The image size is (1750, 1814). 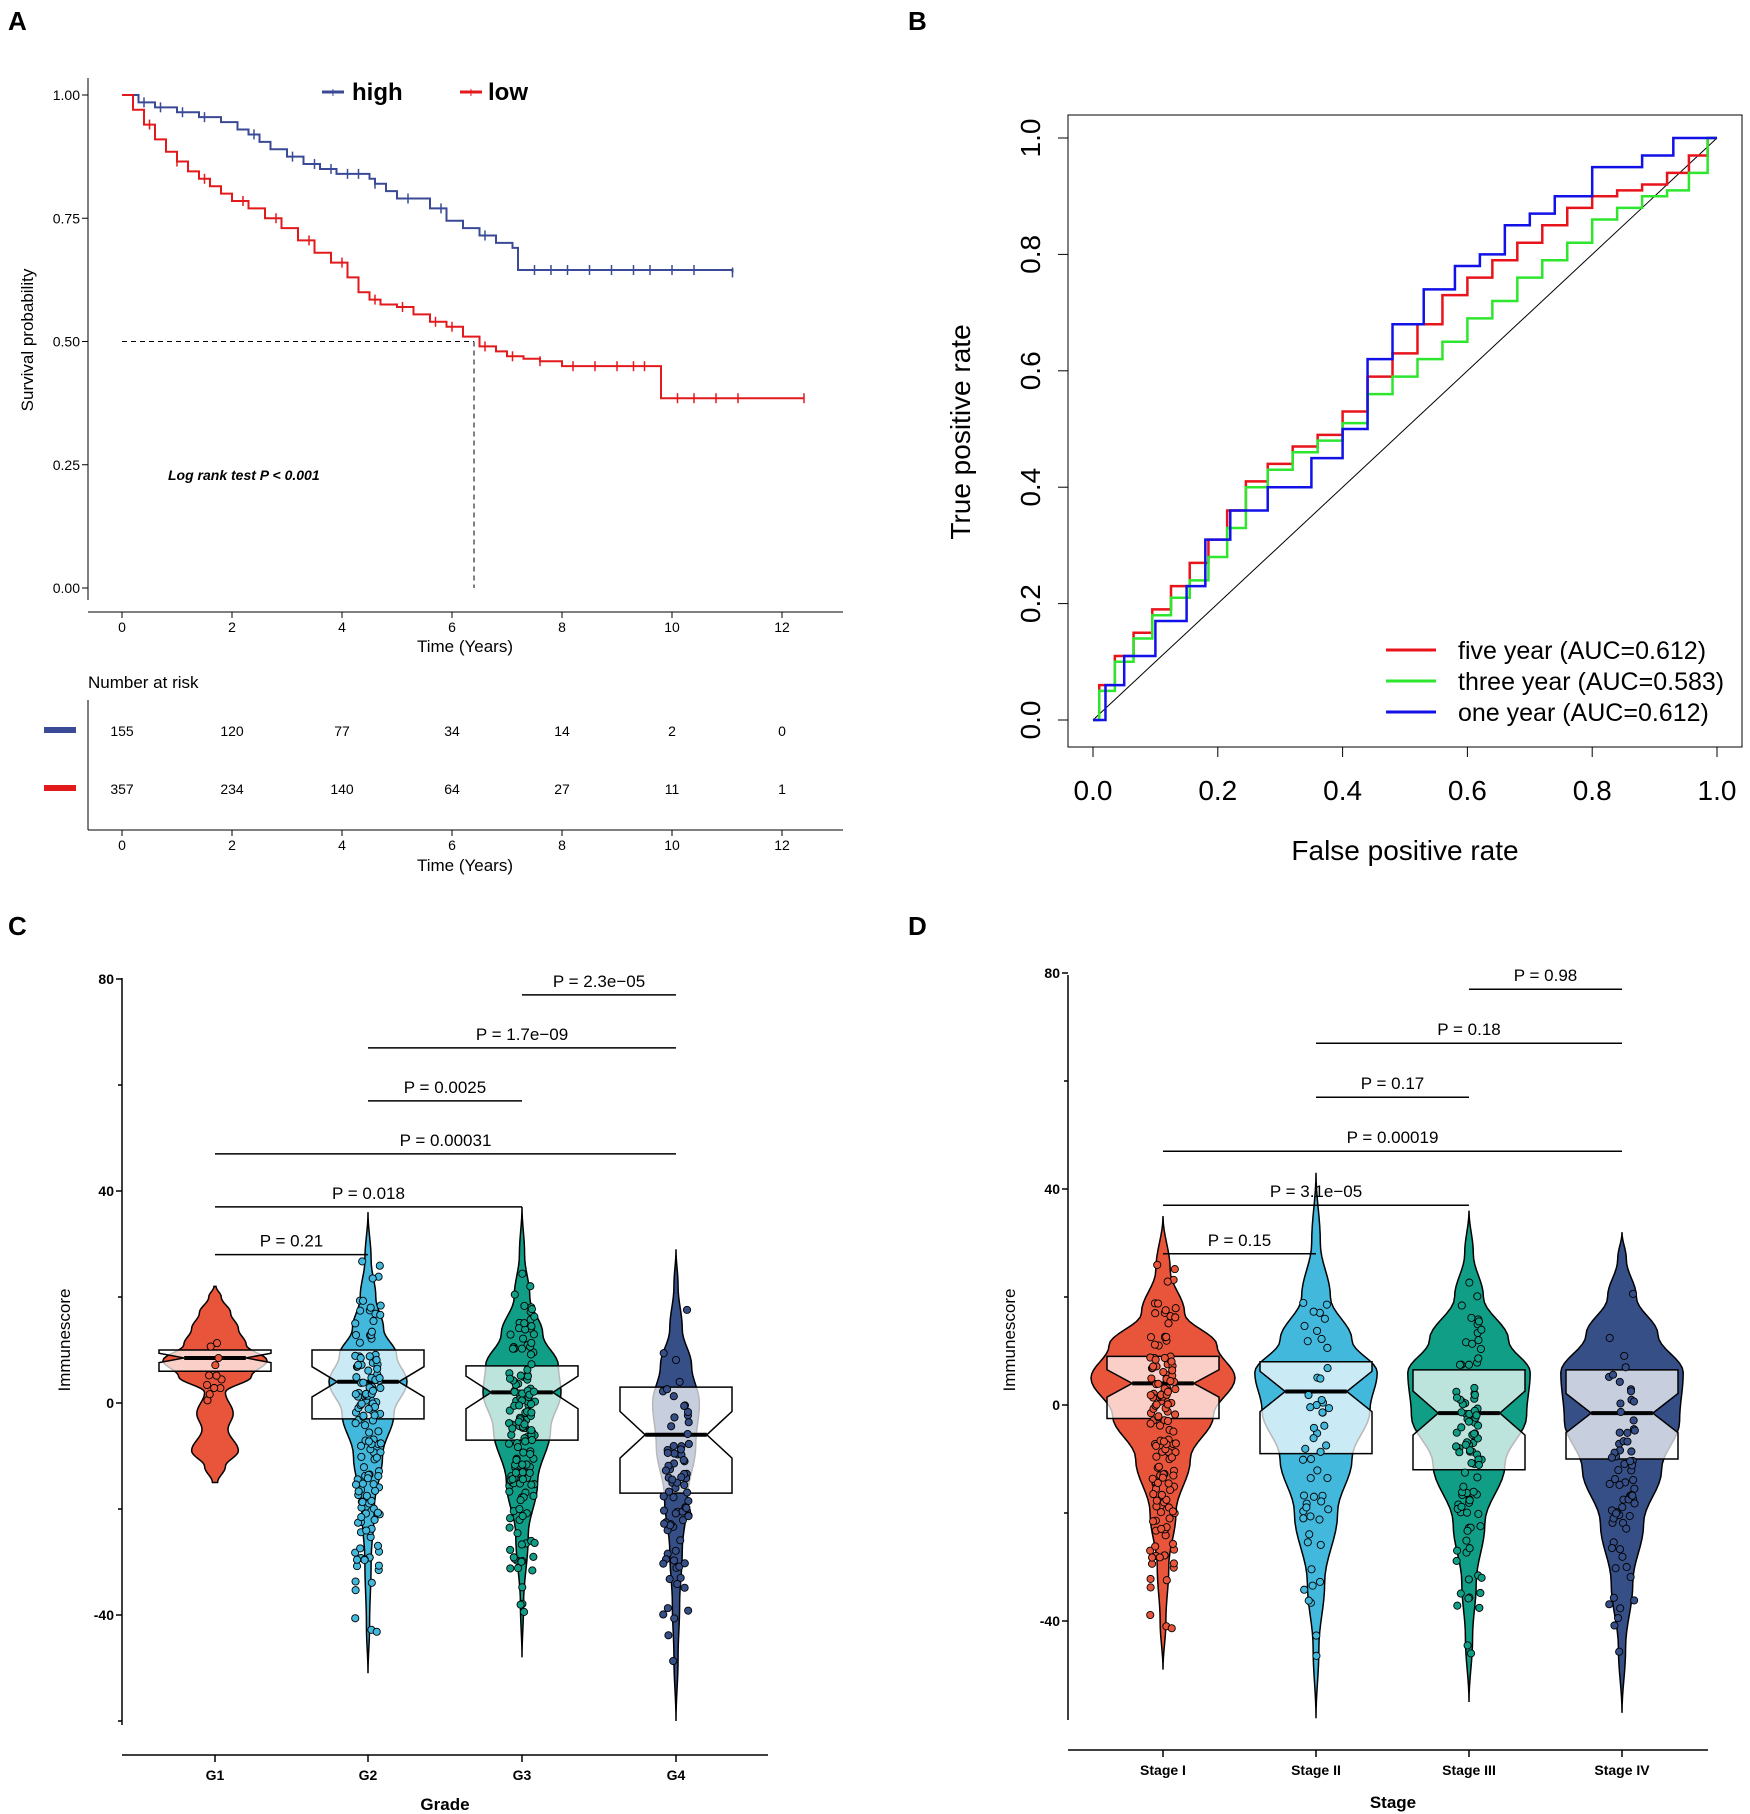 What do you see at coordinates (110, 1403) in the screenshot?
I see `violin-y-tick-label: 0` at bounding box center [110, 1403].